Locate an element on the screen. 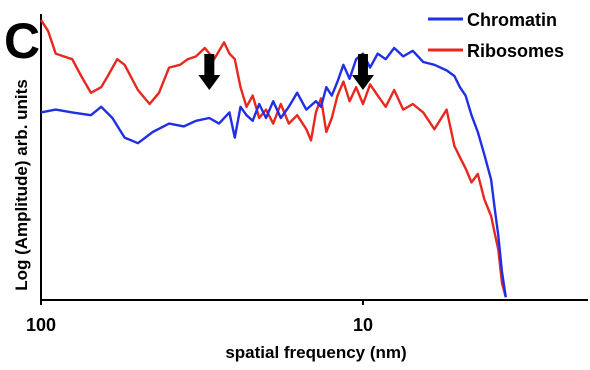  annotation-layer is located at coordinates (286, 72).